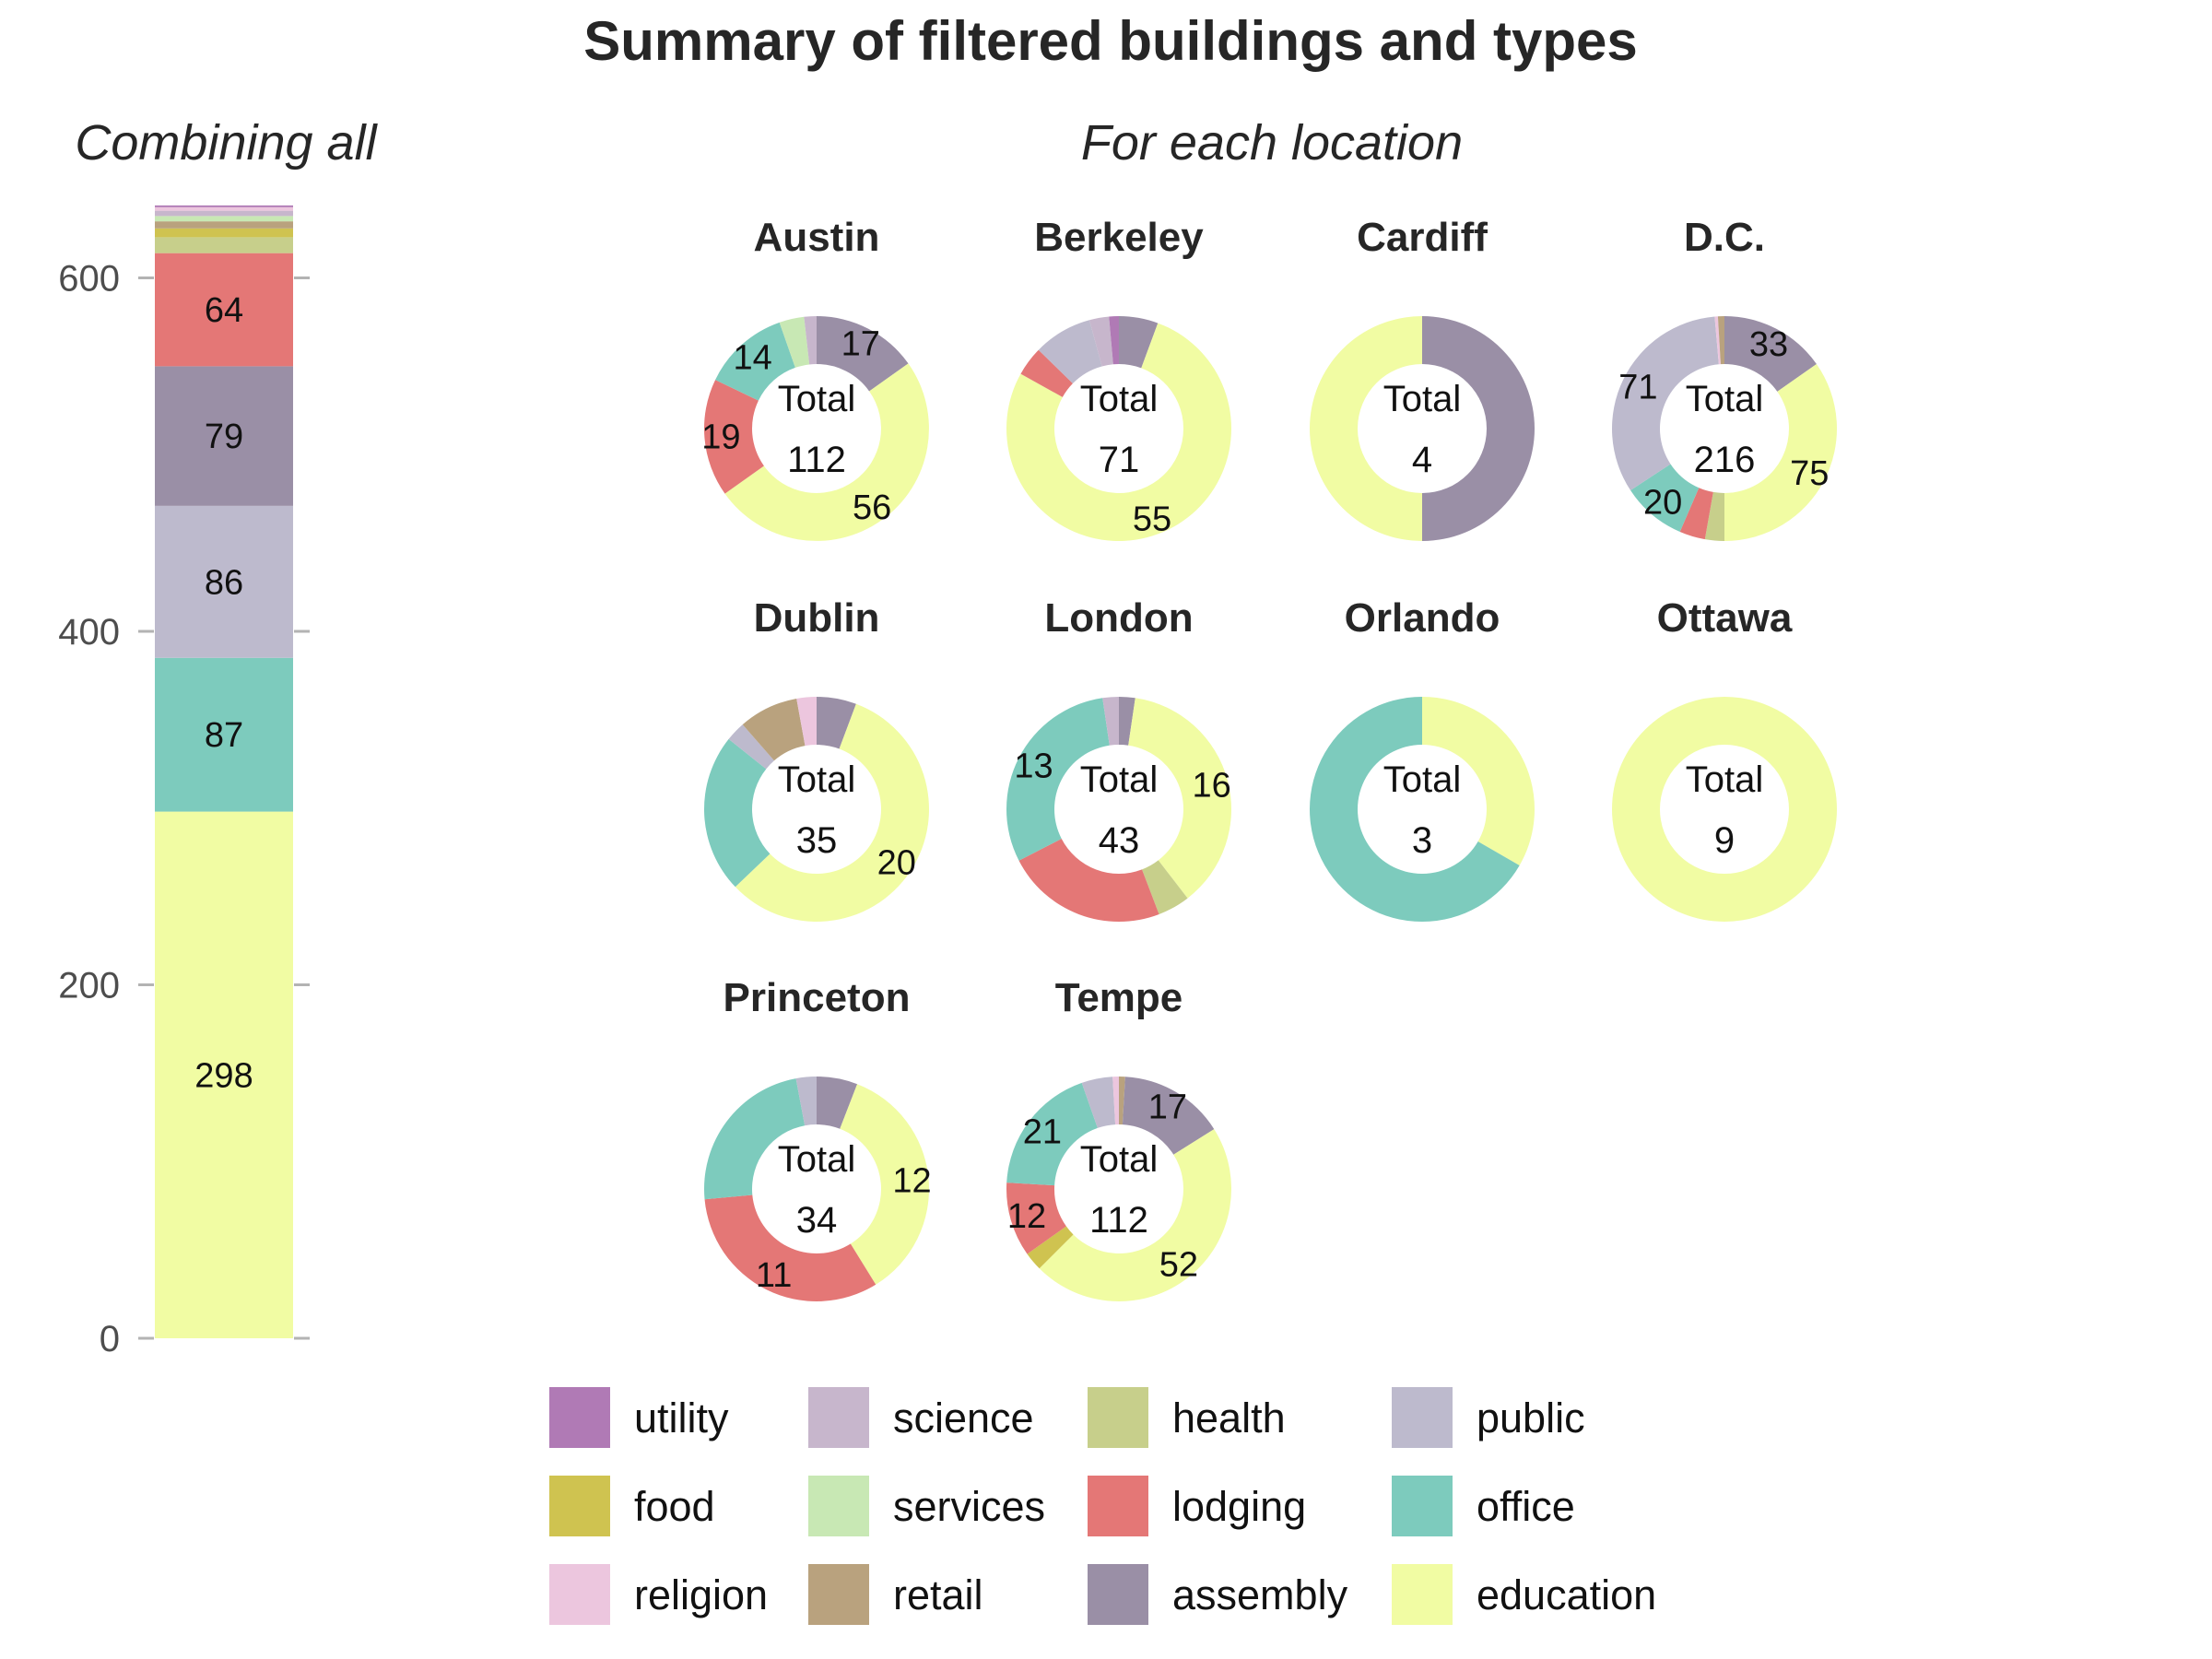 This screenshot has width=2212, height=1659. What do you see at coordinates (1033, 766) in the screenshot?
I see `donut-slice-label: 13` at bounding box center [1033, 766].